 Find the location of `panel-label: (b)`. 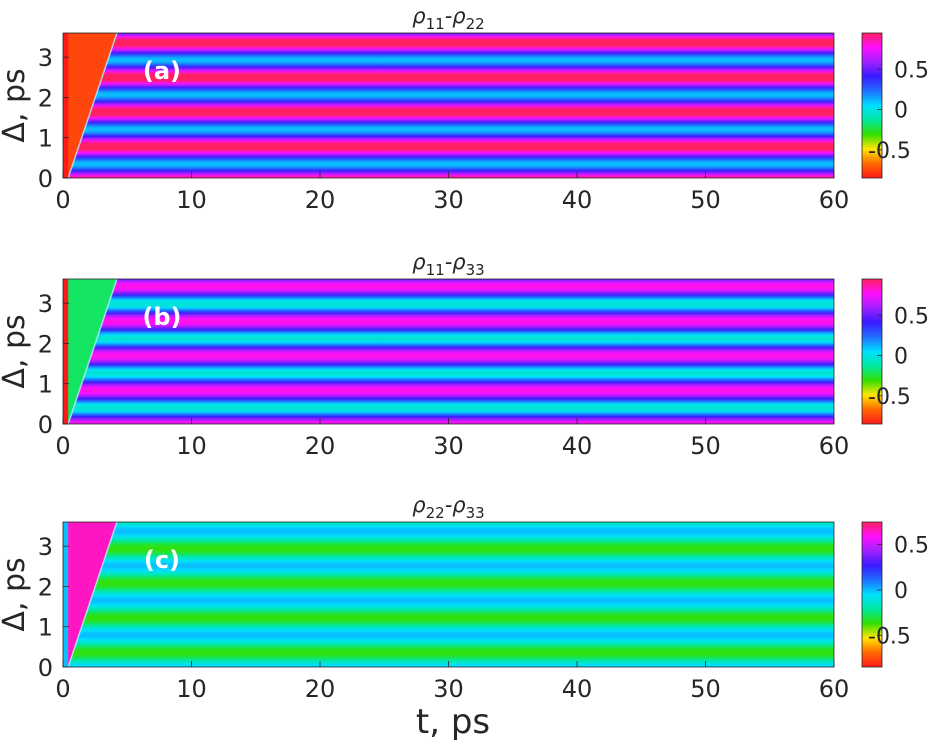

panel-label: (b) is located at coordinates (161, 317).